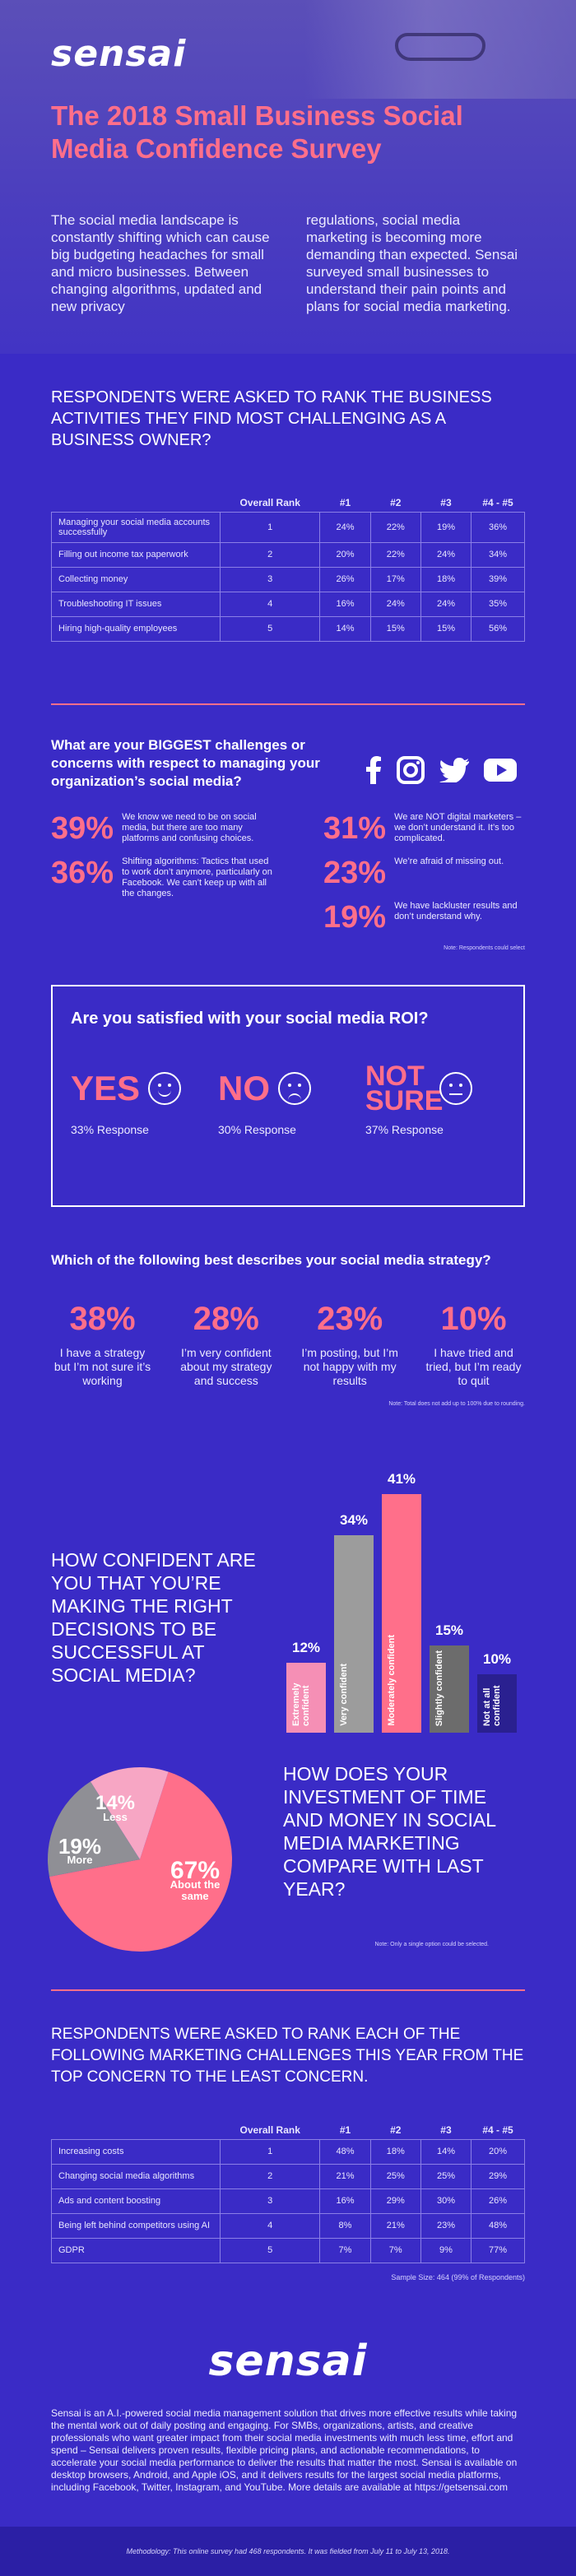 The height and width of the screenshot is (2576, 576). What do you see at coordinates (115, 1817) in the screenshot?
I see `pie-desc: Less` at bounding box center [115, 1817].